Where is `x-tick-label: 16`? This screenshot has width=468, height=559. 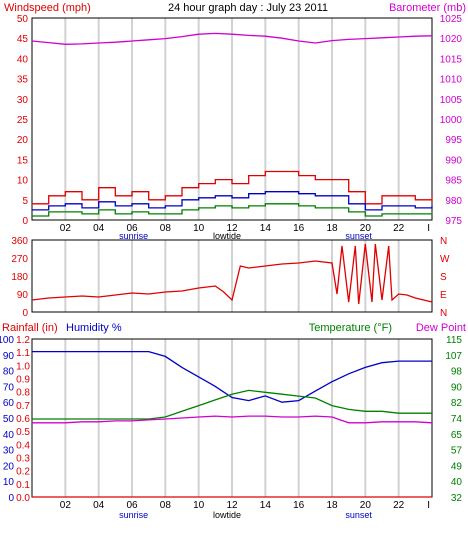
x-tick-label: 16 is located at coordinates (299, 228).